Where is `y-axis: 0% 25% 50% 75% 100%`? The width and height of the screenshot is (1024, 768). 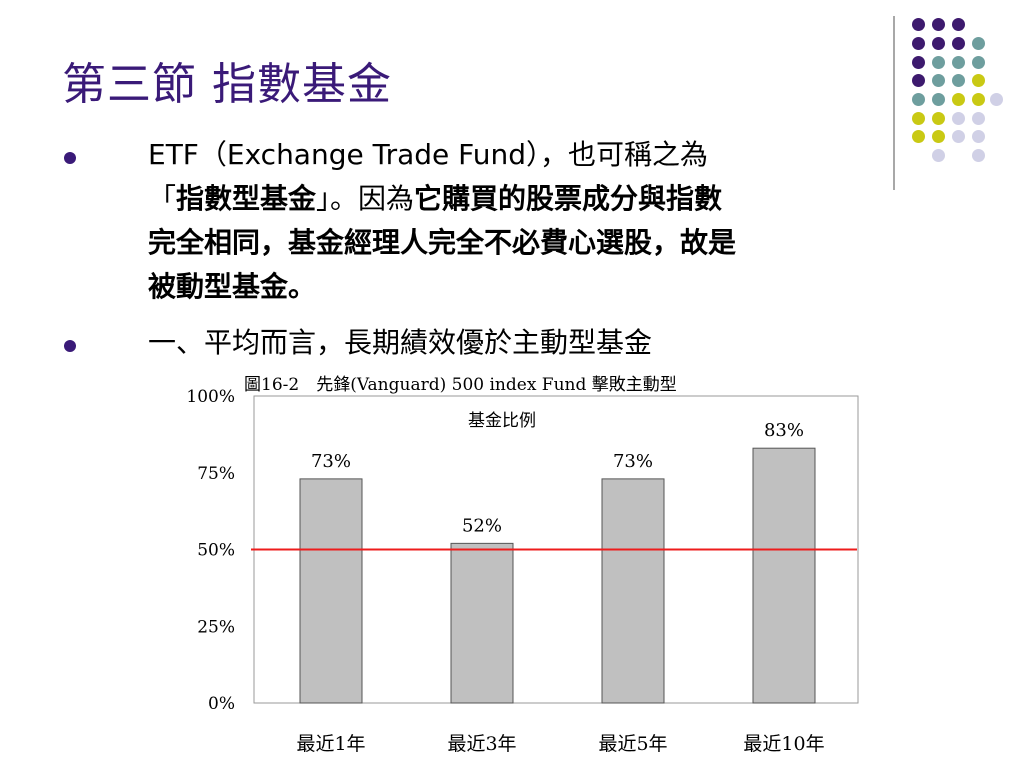
y-axis: 0% 25% 50% 75% 100% is located at coordinates (210, 550).